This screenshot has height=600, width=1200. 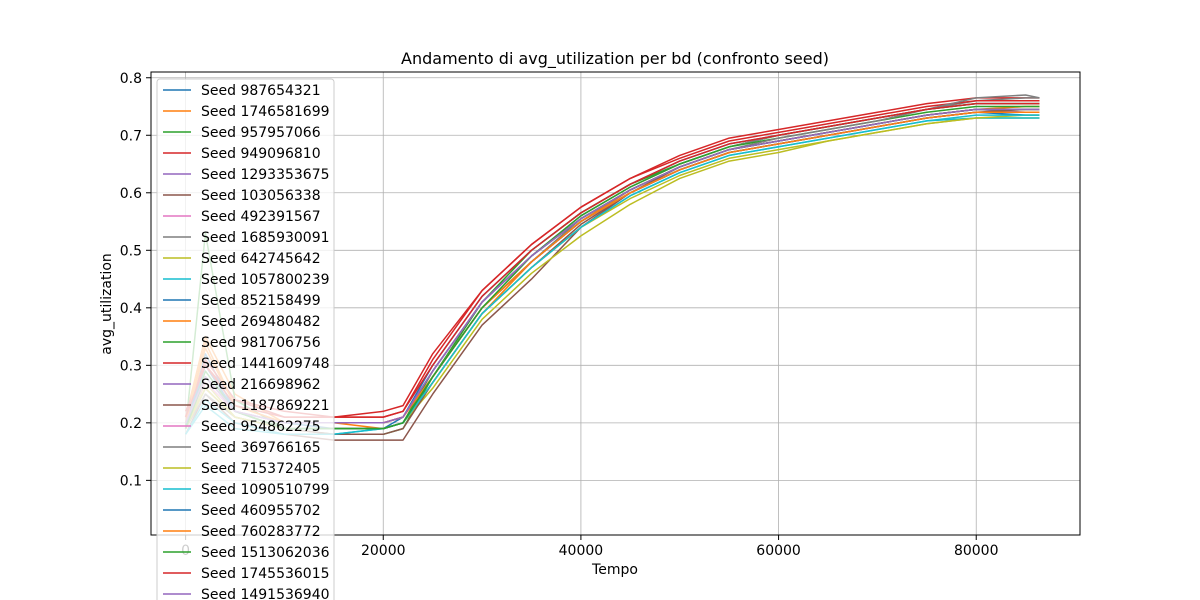 I want to click on legend-entry: Seed 103056338, so click(x=242, y=196).